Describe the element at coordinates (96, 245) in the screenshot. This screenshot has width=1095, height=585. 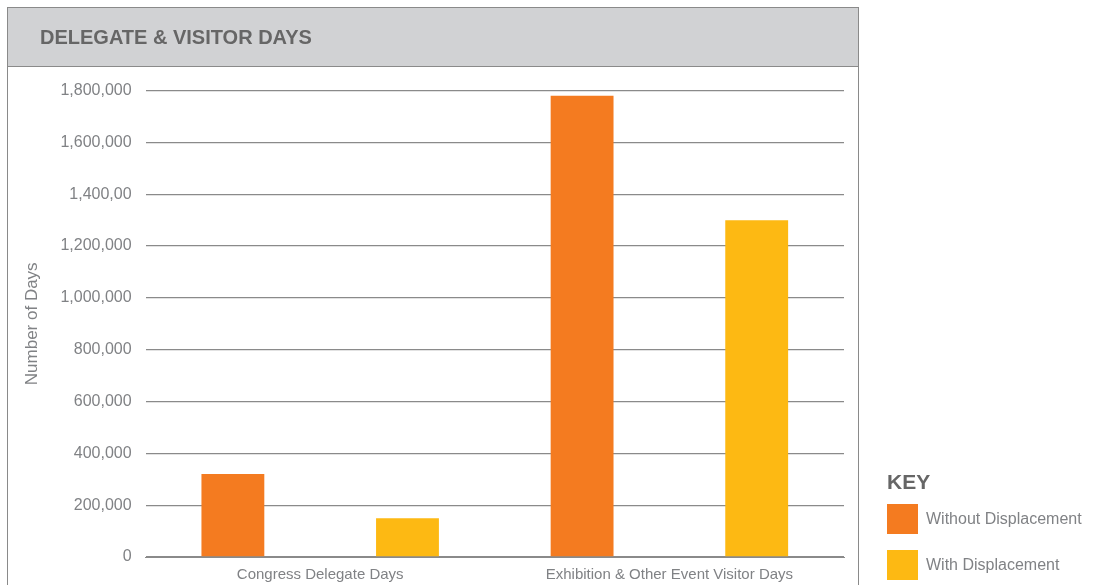
I see `y-tick-label: 1,200,000` at that location.